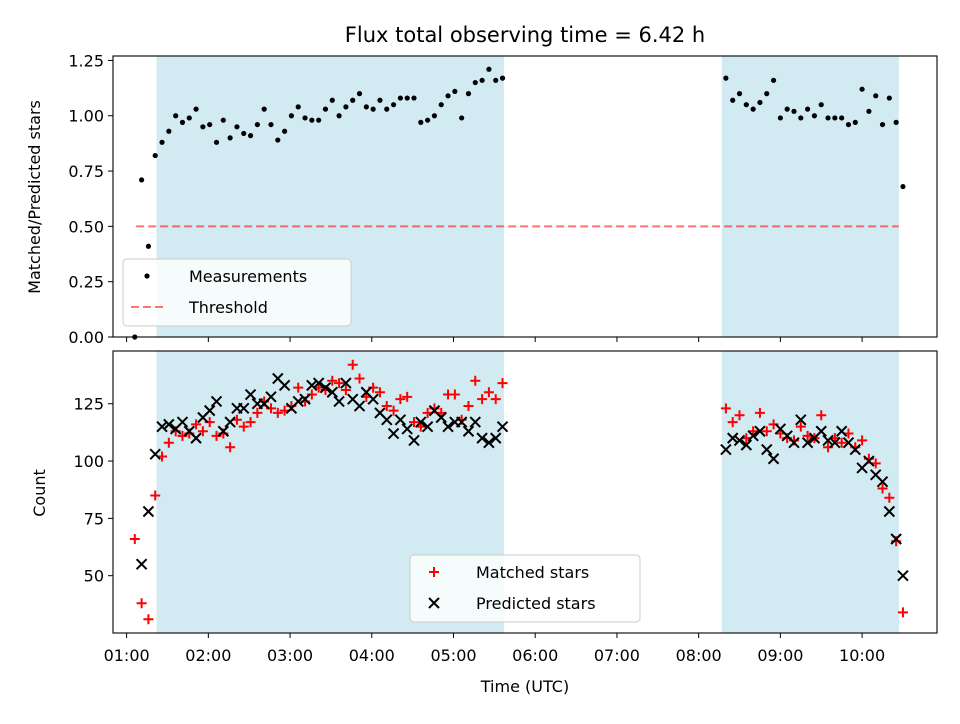  Describe the element at coordinates (147, 276) in the screenshot. I see `legend-measurement-marker` at that location.